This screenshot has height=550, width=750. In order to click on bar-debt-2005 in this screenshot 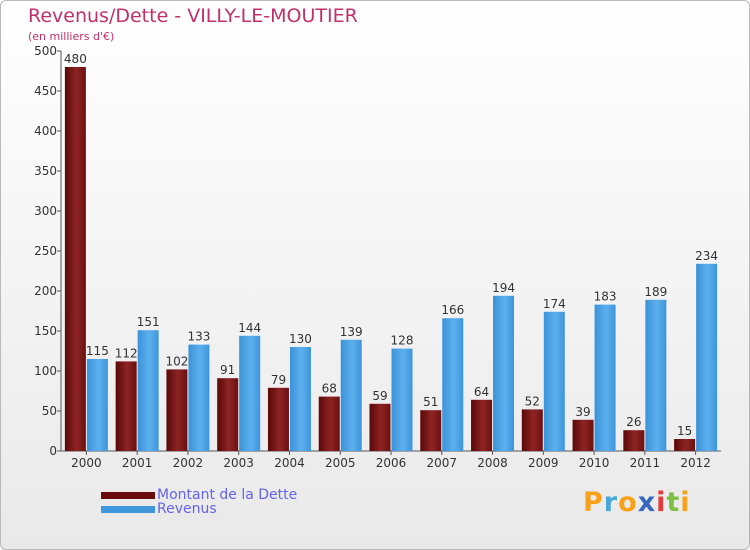, I will do `click(329, 423)`.